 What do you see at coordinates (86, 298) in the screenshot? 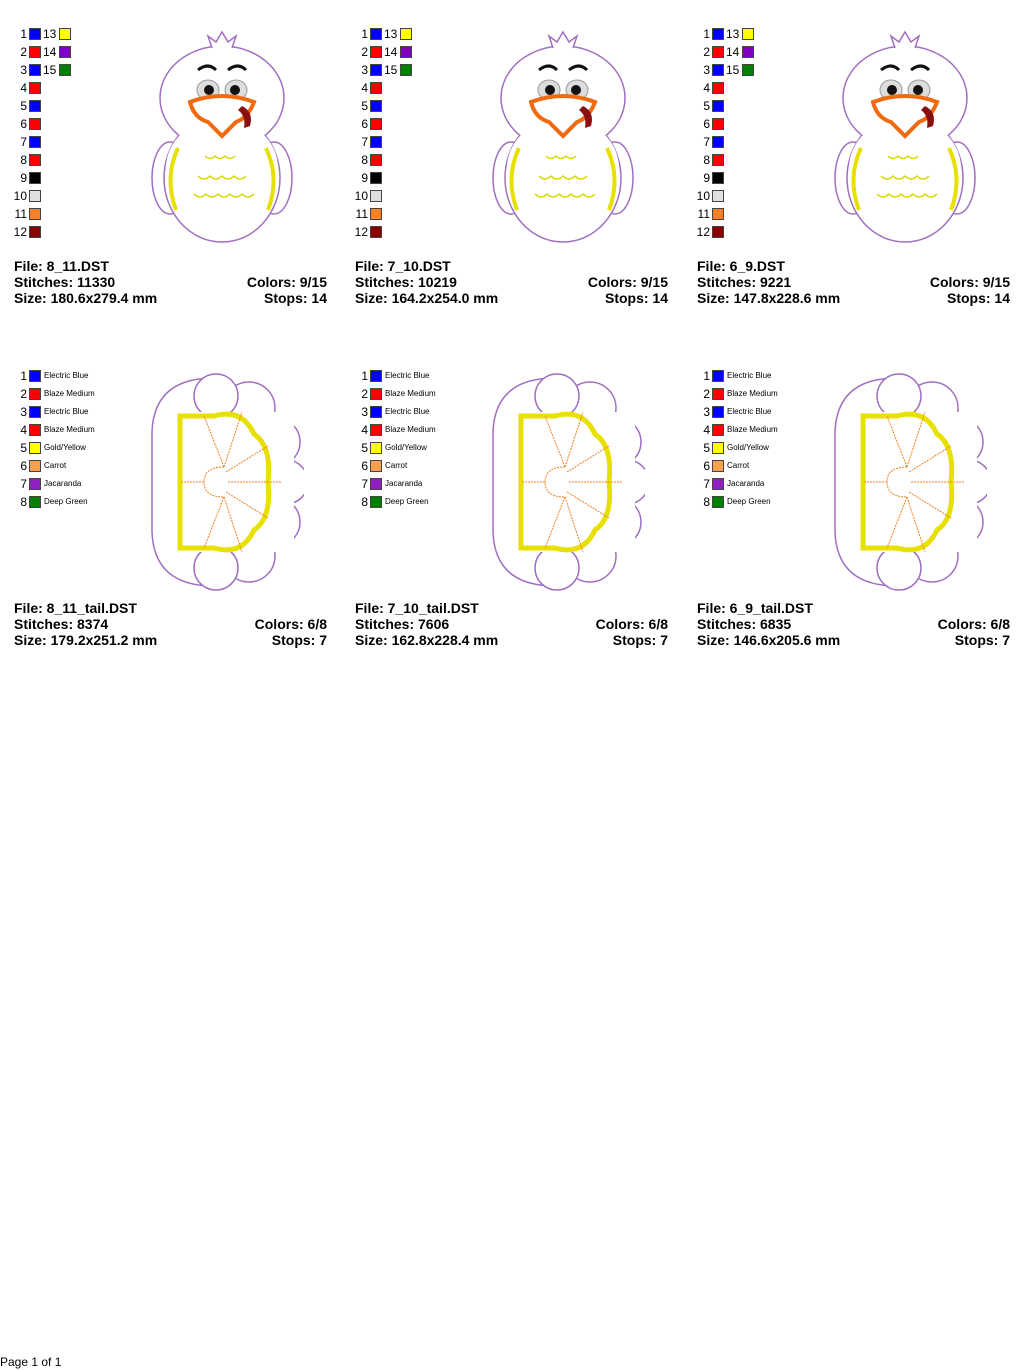
I see `size: Size: 180.6x279.4 mm` at bounding box center [86, 298].